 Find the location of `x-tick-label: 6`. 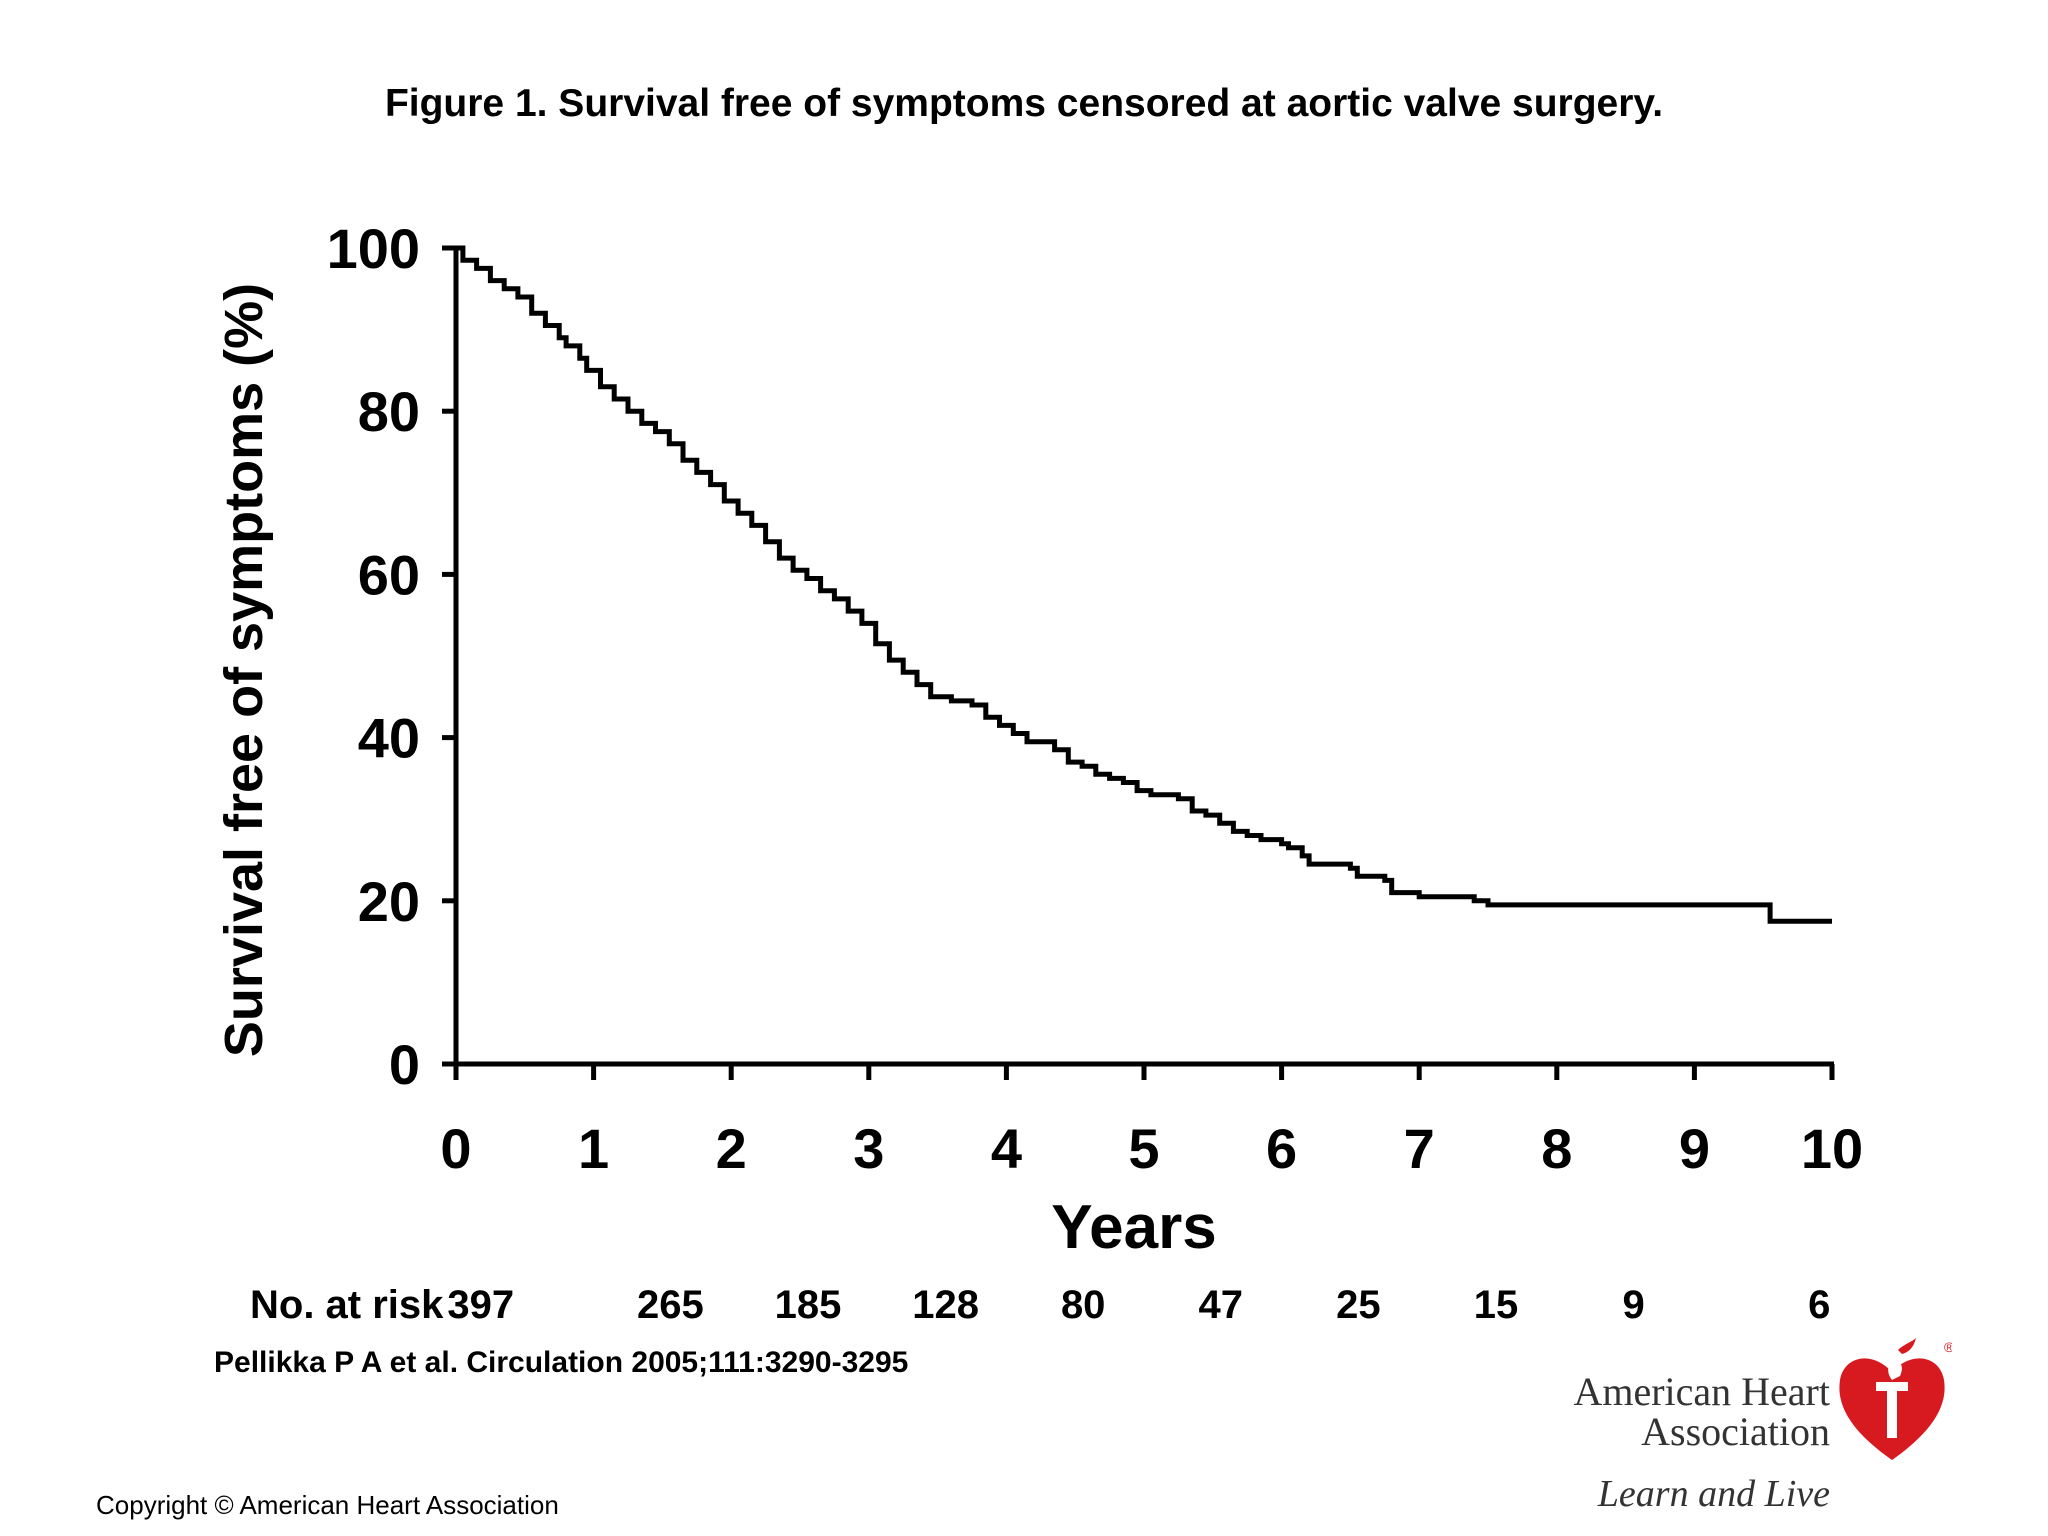

x-tick-label: 6 is located at coordinates (1281, 1148).